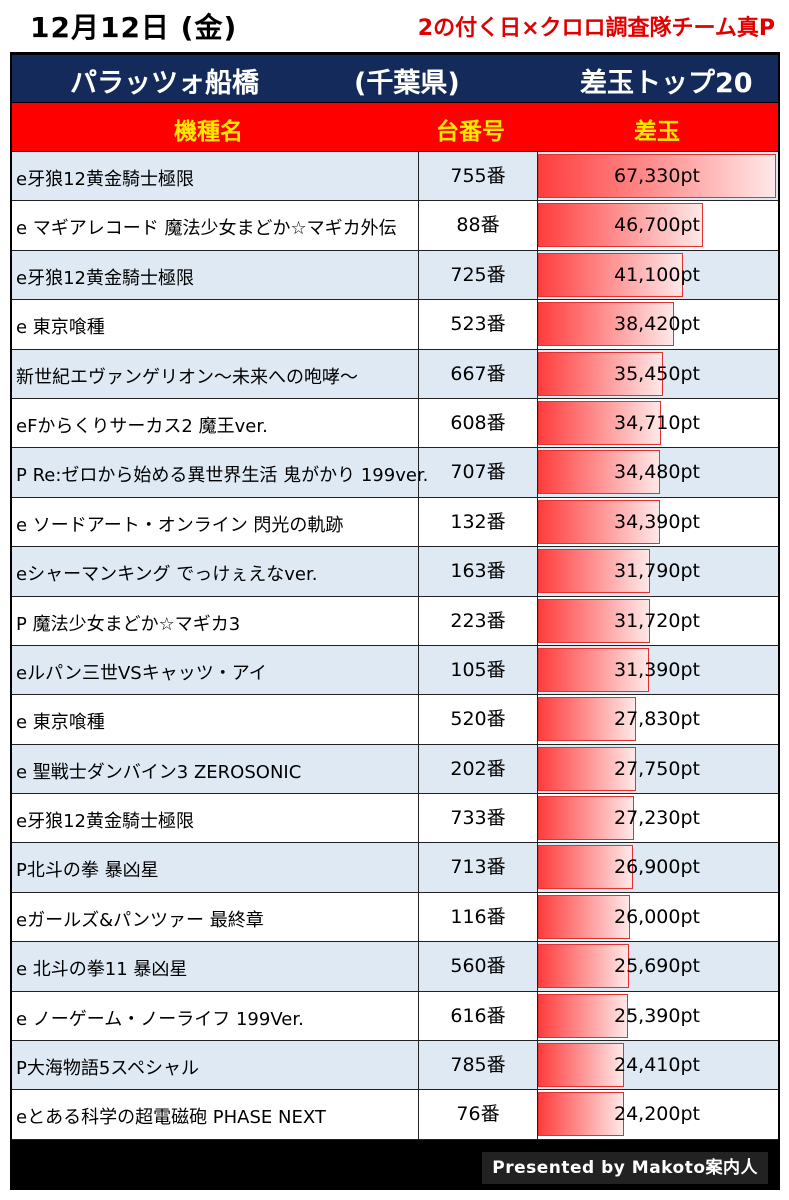 The width and height of the screenshot is (789, 1200). I want to click on table-row: e マギアレコード 魔法少女まどか☆マギカ外伝 88番 46,700pt, so click(395, 226).